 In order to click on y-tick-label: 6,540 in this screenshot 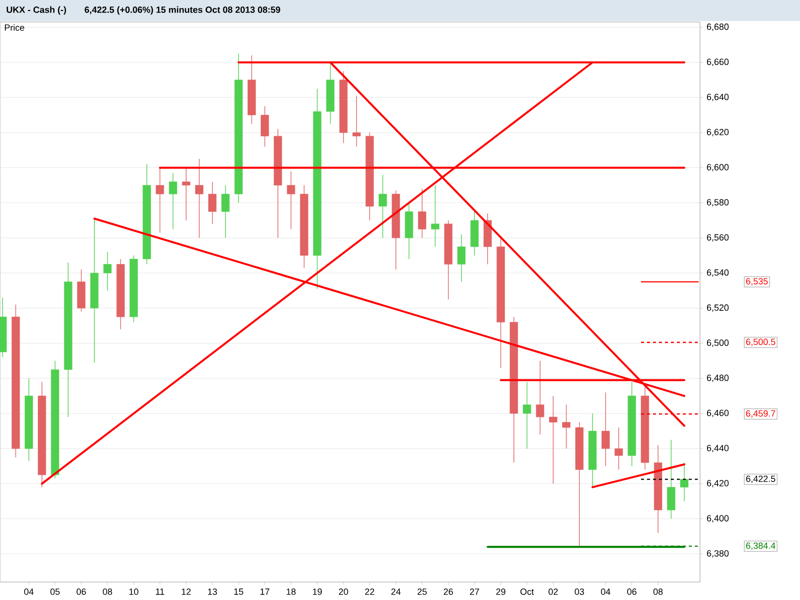, I will do `click(717, 273)`.